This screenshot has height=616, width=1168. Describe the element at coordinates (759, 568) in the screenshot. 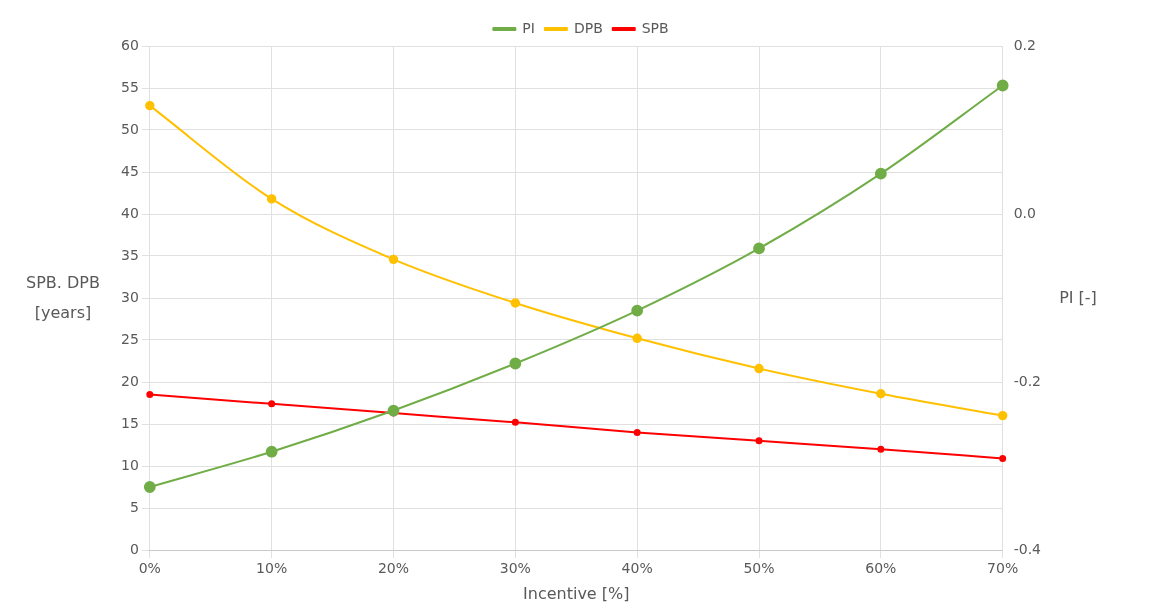

I see `x-tick-label: 50%` at that location.